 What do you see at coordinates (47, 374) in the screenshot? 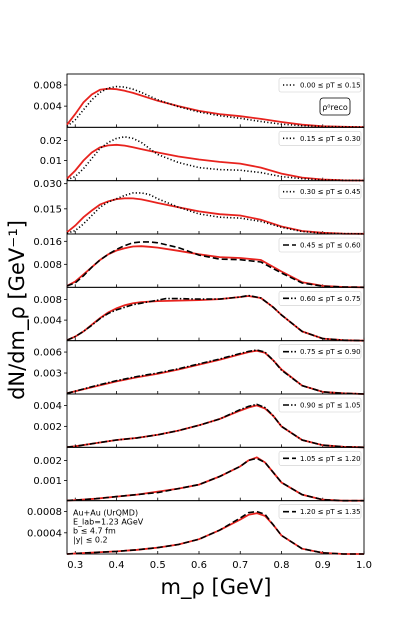
I see `y-tick-label: 0.003` at bounding box center [47, 374].